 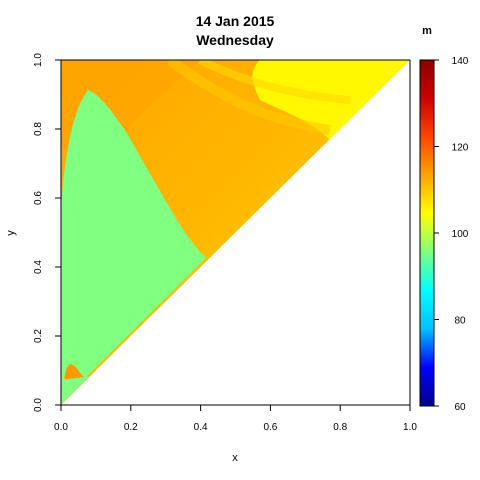 I want to click on x-tick-label: 0.4, so click(x=201, y=427).